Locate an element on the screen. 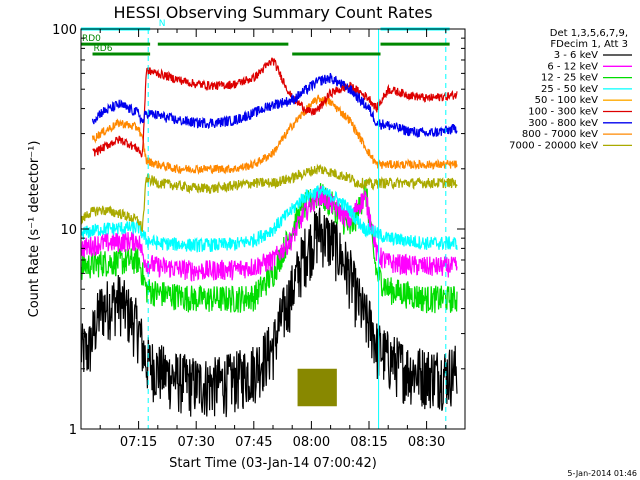  legend-entry-label: 800 - 7000 keV is located at coordinates (560, 134).